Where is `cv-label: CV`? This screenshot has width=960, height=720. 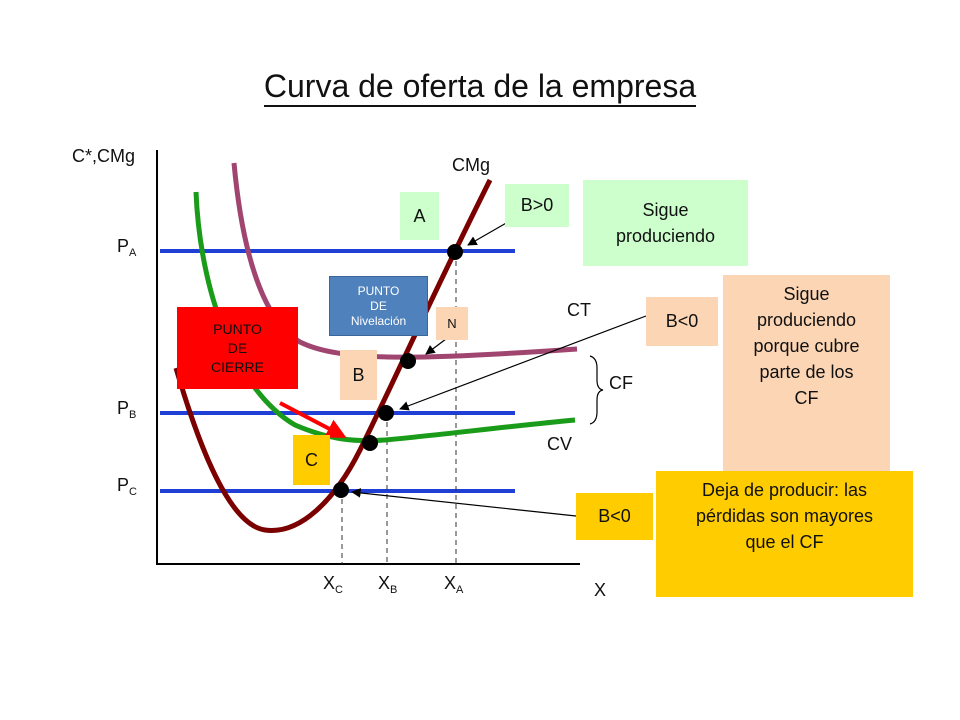 cv-label: CV is located at coordinates (560, 444).